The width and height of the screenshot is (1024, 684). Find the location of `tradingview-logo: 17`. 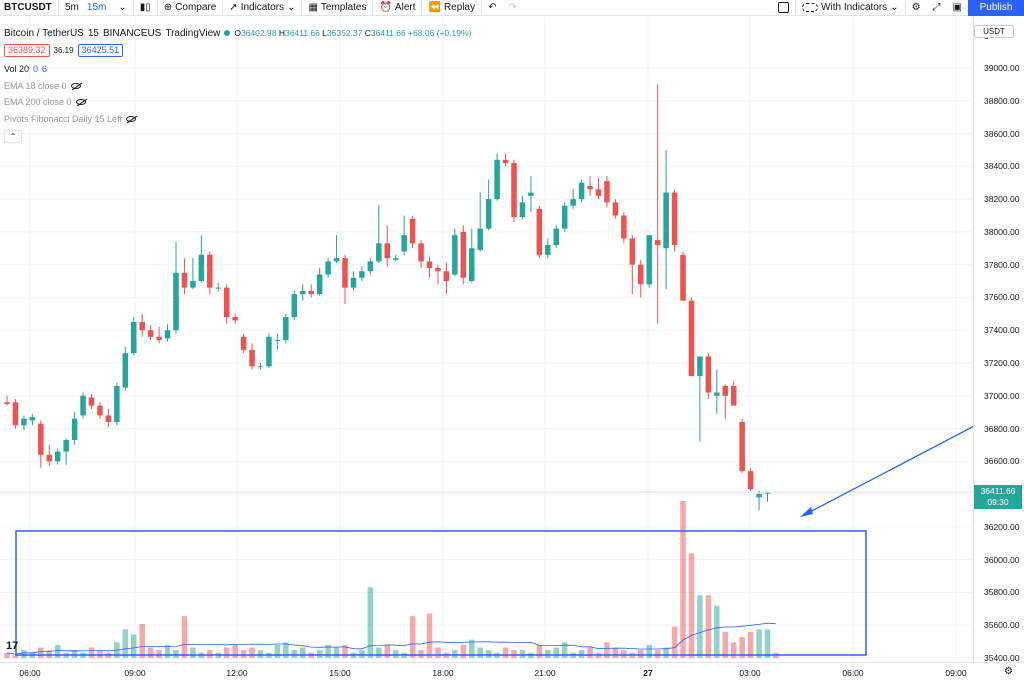

tradingview-logo: 17 is located at coordinates (12, 646).